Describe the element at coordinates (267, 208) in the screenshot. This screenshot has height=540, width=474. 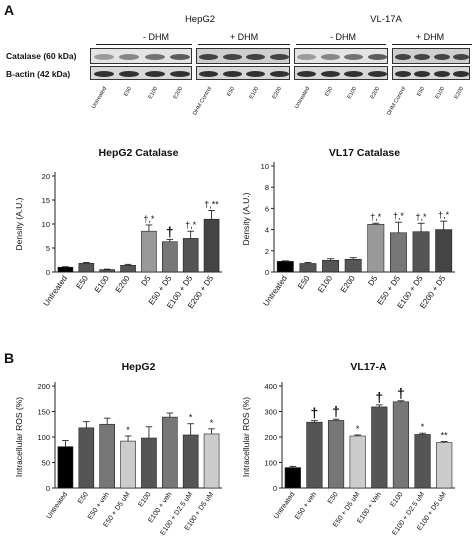
I see `y-tick-label: 6` at that location.